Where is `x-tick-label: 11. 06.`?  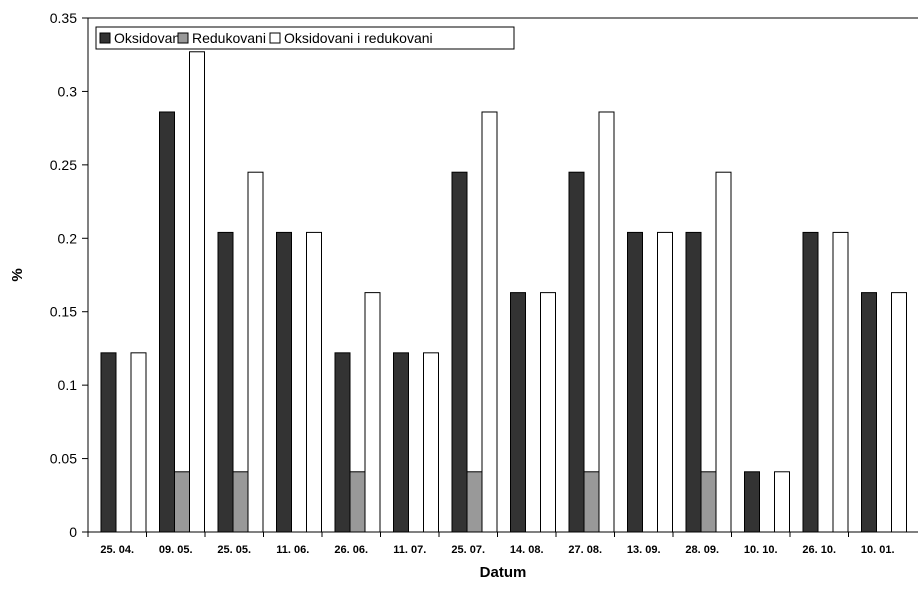
x-tick-label: 11. 06. is located at coordinates (292, 550).